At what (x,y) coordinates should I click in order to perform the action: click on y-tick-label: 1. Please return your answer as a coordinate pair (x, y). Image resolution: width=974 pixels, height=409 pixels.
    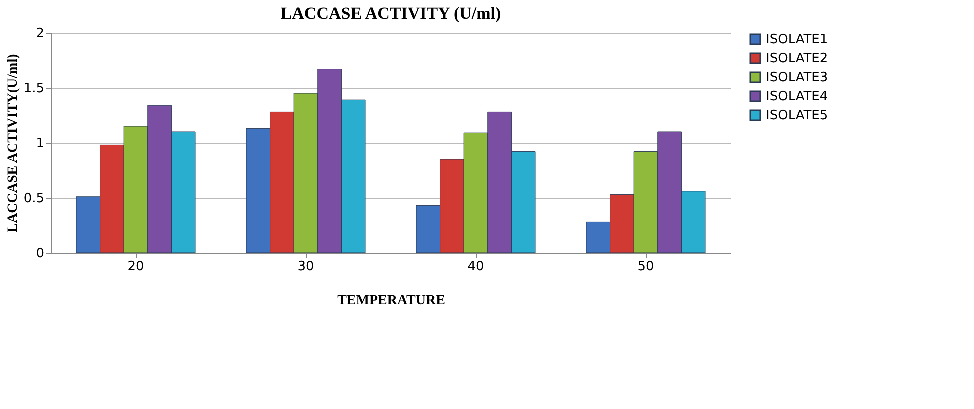
    Looking at the image, I should click on (40, 144).